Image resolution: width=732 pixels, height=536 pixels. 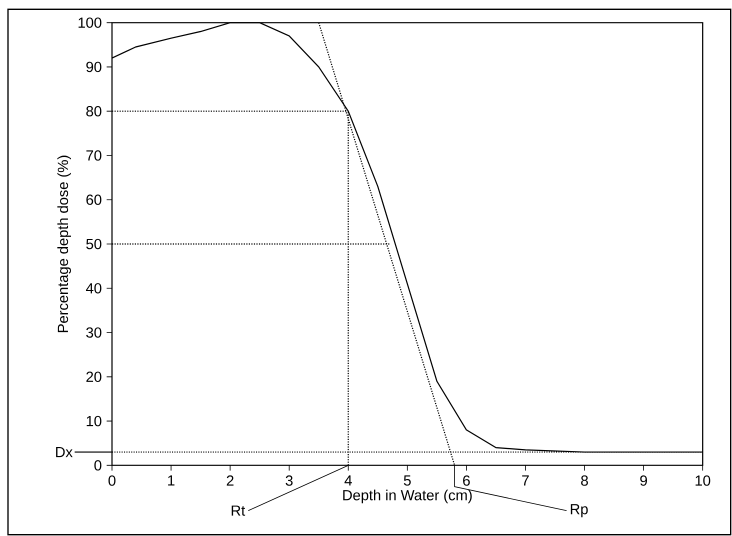 I want to click on ref-line-label: Dx, so click(x=64, y=452).